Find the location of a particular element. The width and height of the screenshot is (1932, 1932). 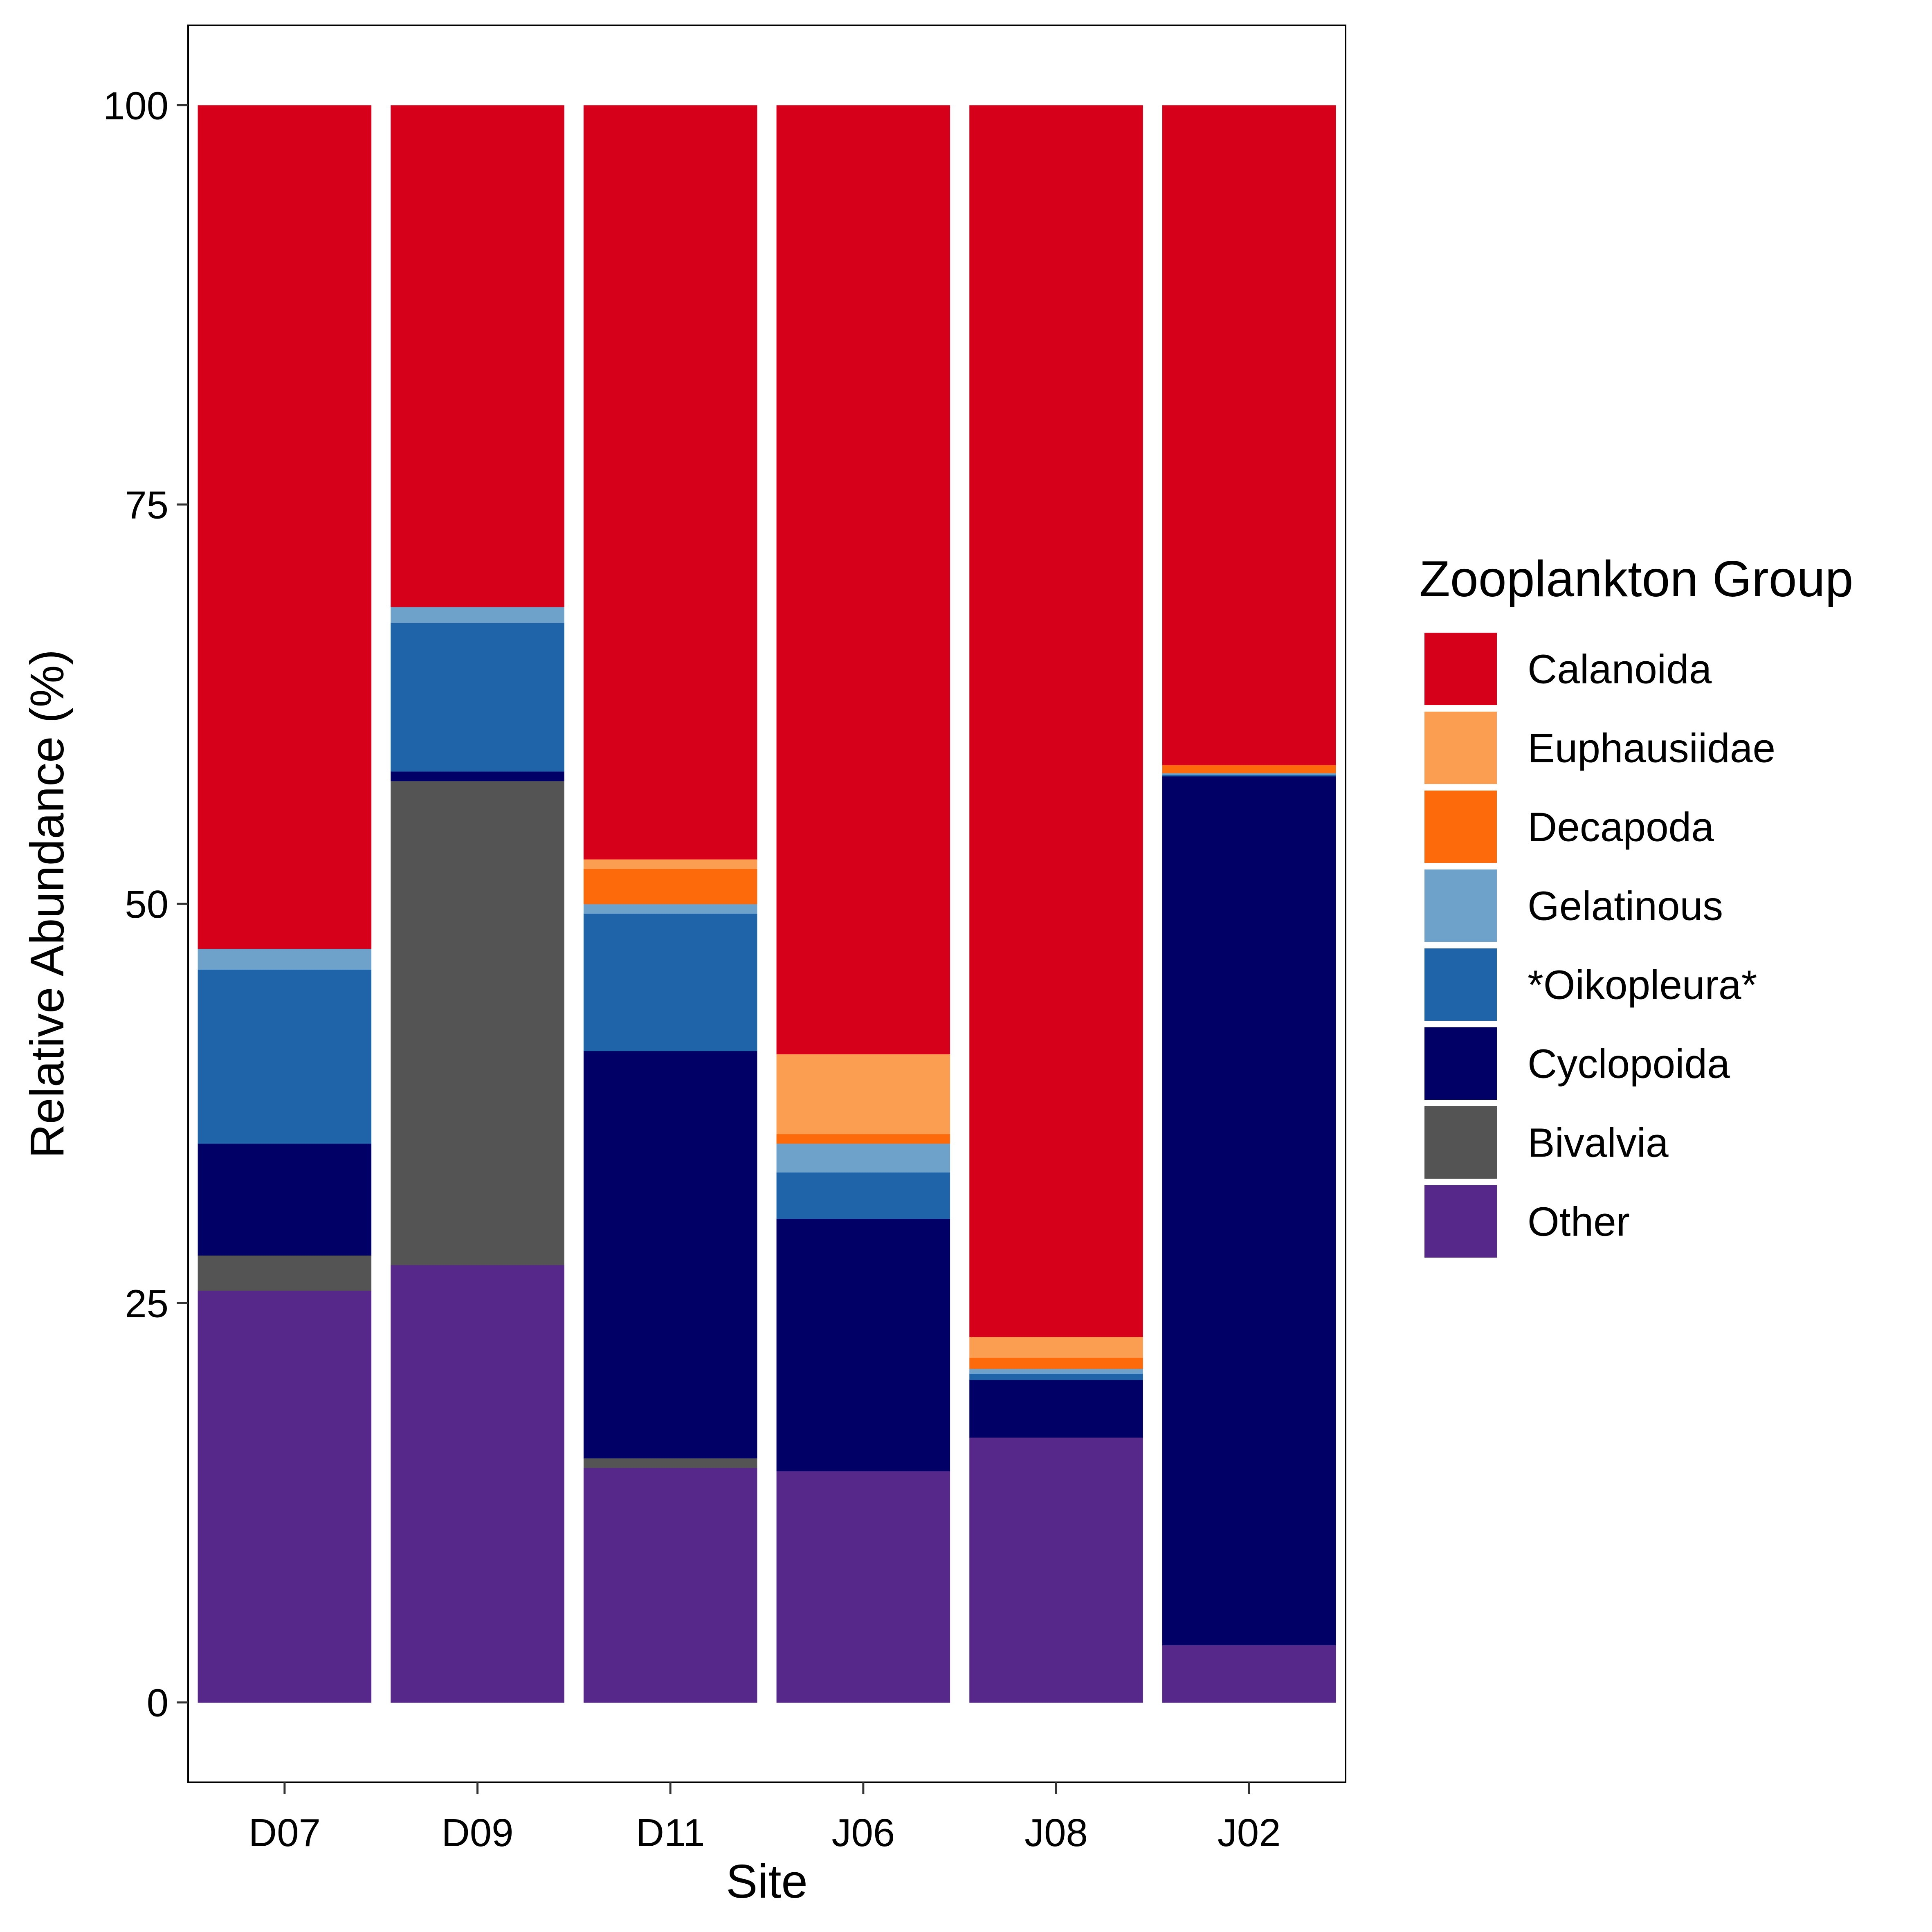

legend-swatch-calanoida is located at coordinates (1460, 669).